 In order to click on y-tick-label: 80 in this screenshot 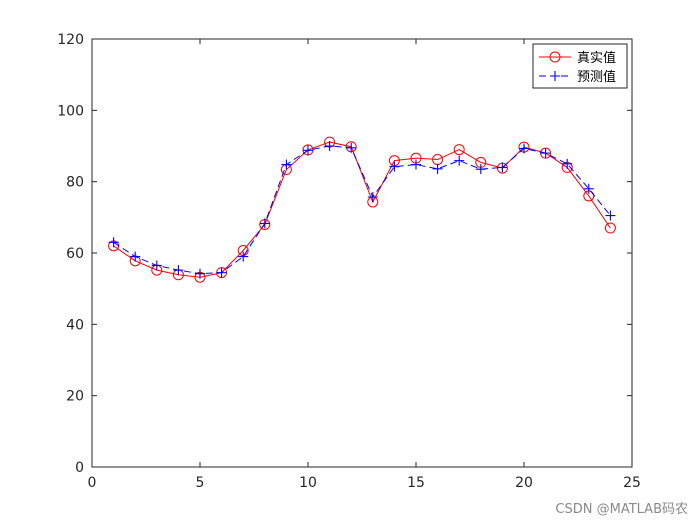, I will do `click(75, 183)`.